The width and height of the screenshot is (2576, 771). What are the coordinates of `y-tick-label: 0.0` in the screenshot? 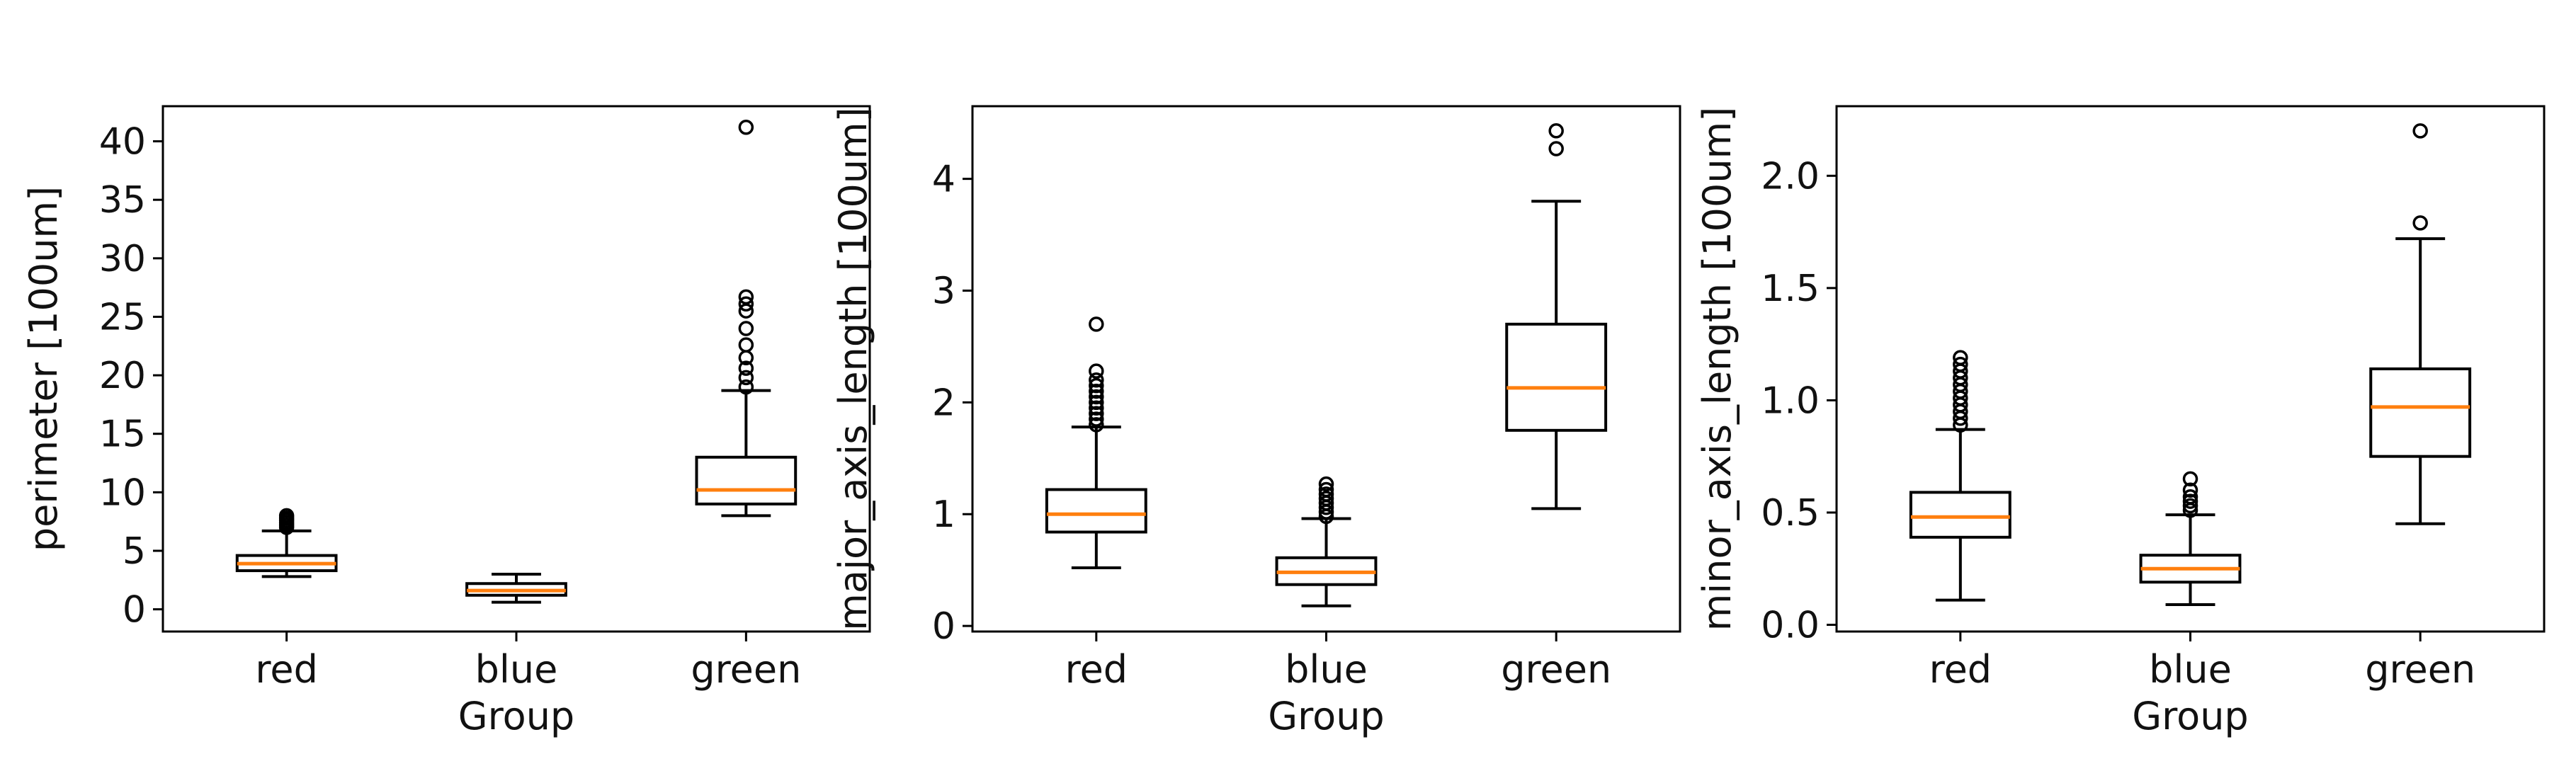 It's located at (1790, 625).